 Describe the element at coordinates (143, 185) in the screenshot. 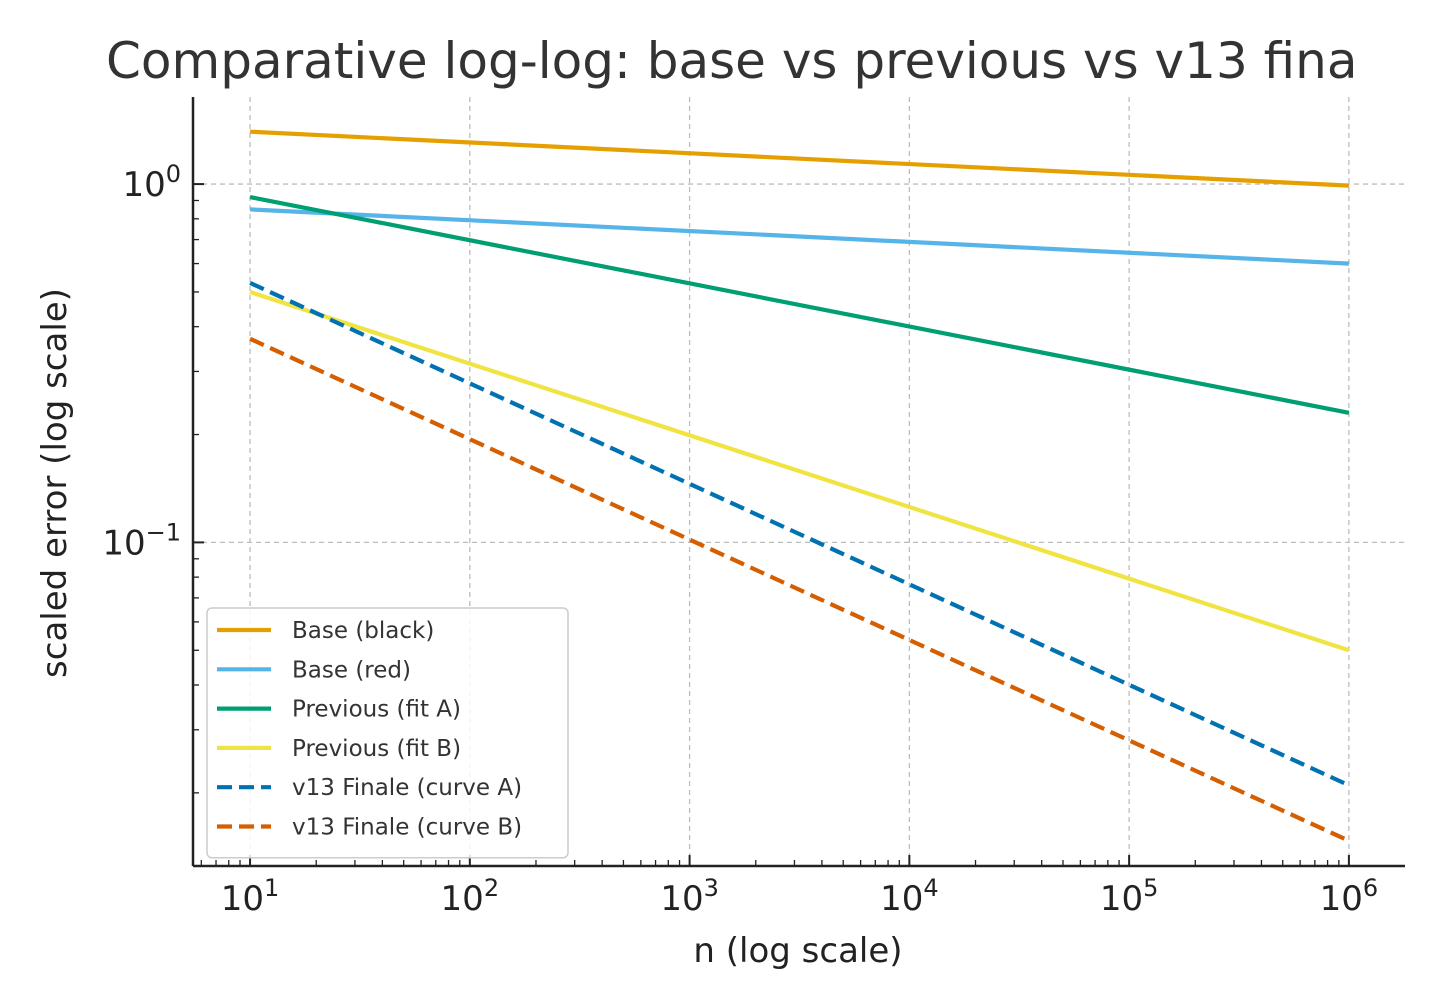

I see `y-tick-base-0: 10` at that location.